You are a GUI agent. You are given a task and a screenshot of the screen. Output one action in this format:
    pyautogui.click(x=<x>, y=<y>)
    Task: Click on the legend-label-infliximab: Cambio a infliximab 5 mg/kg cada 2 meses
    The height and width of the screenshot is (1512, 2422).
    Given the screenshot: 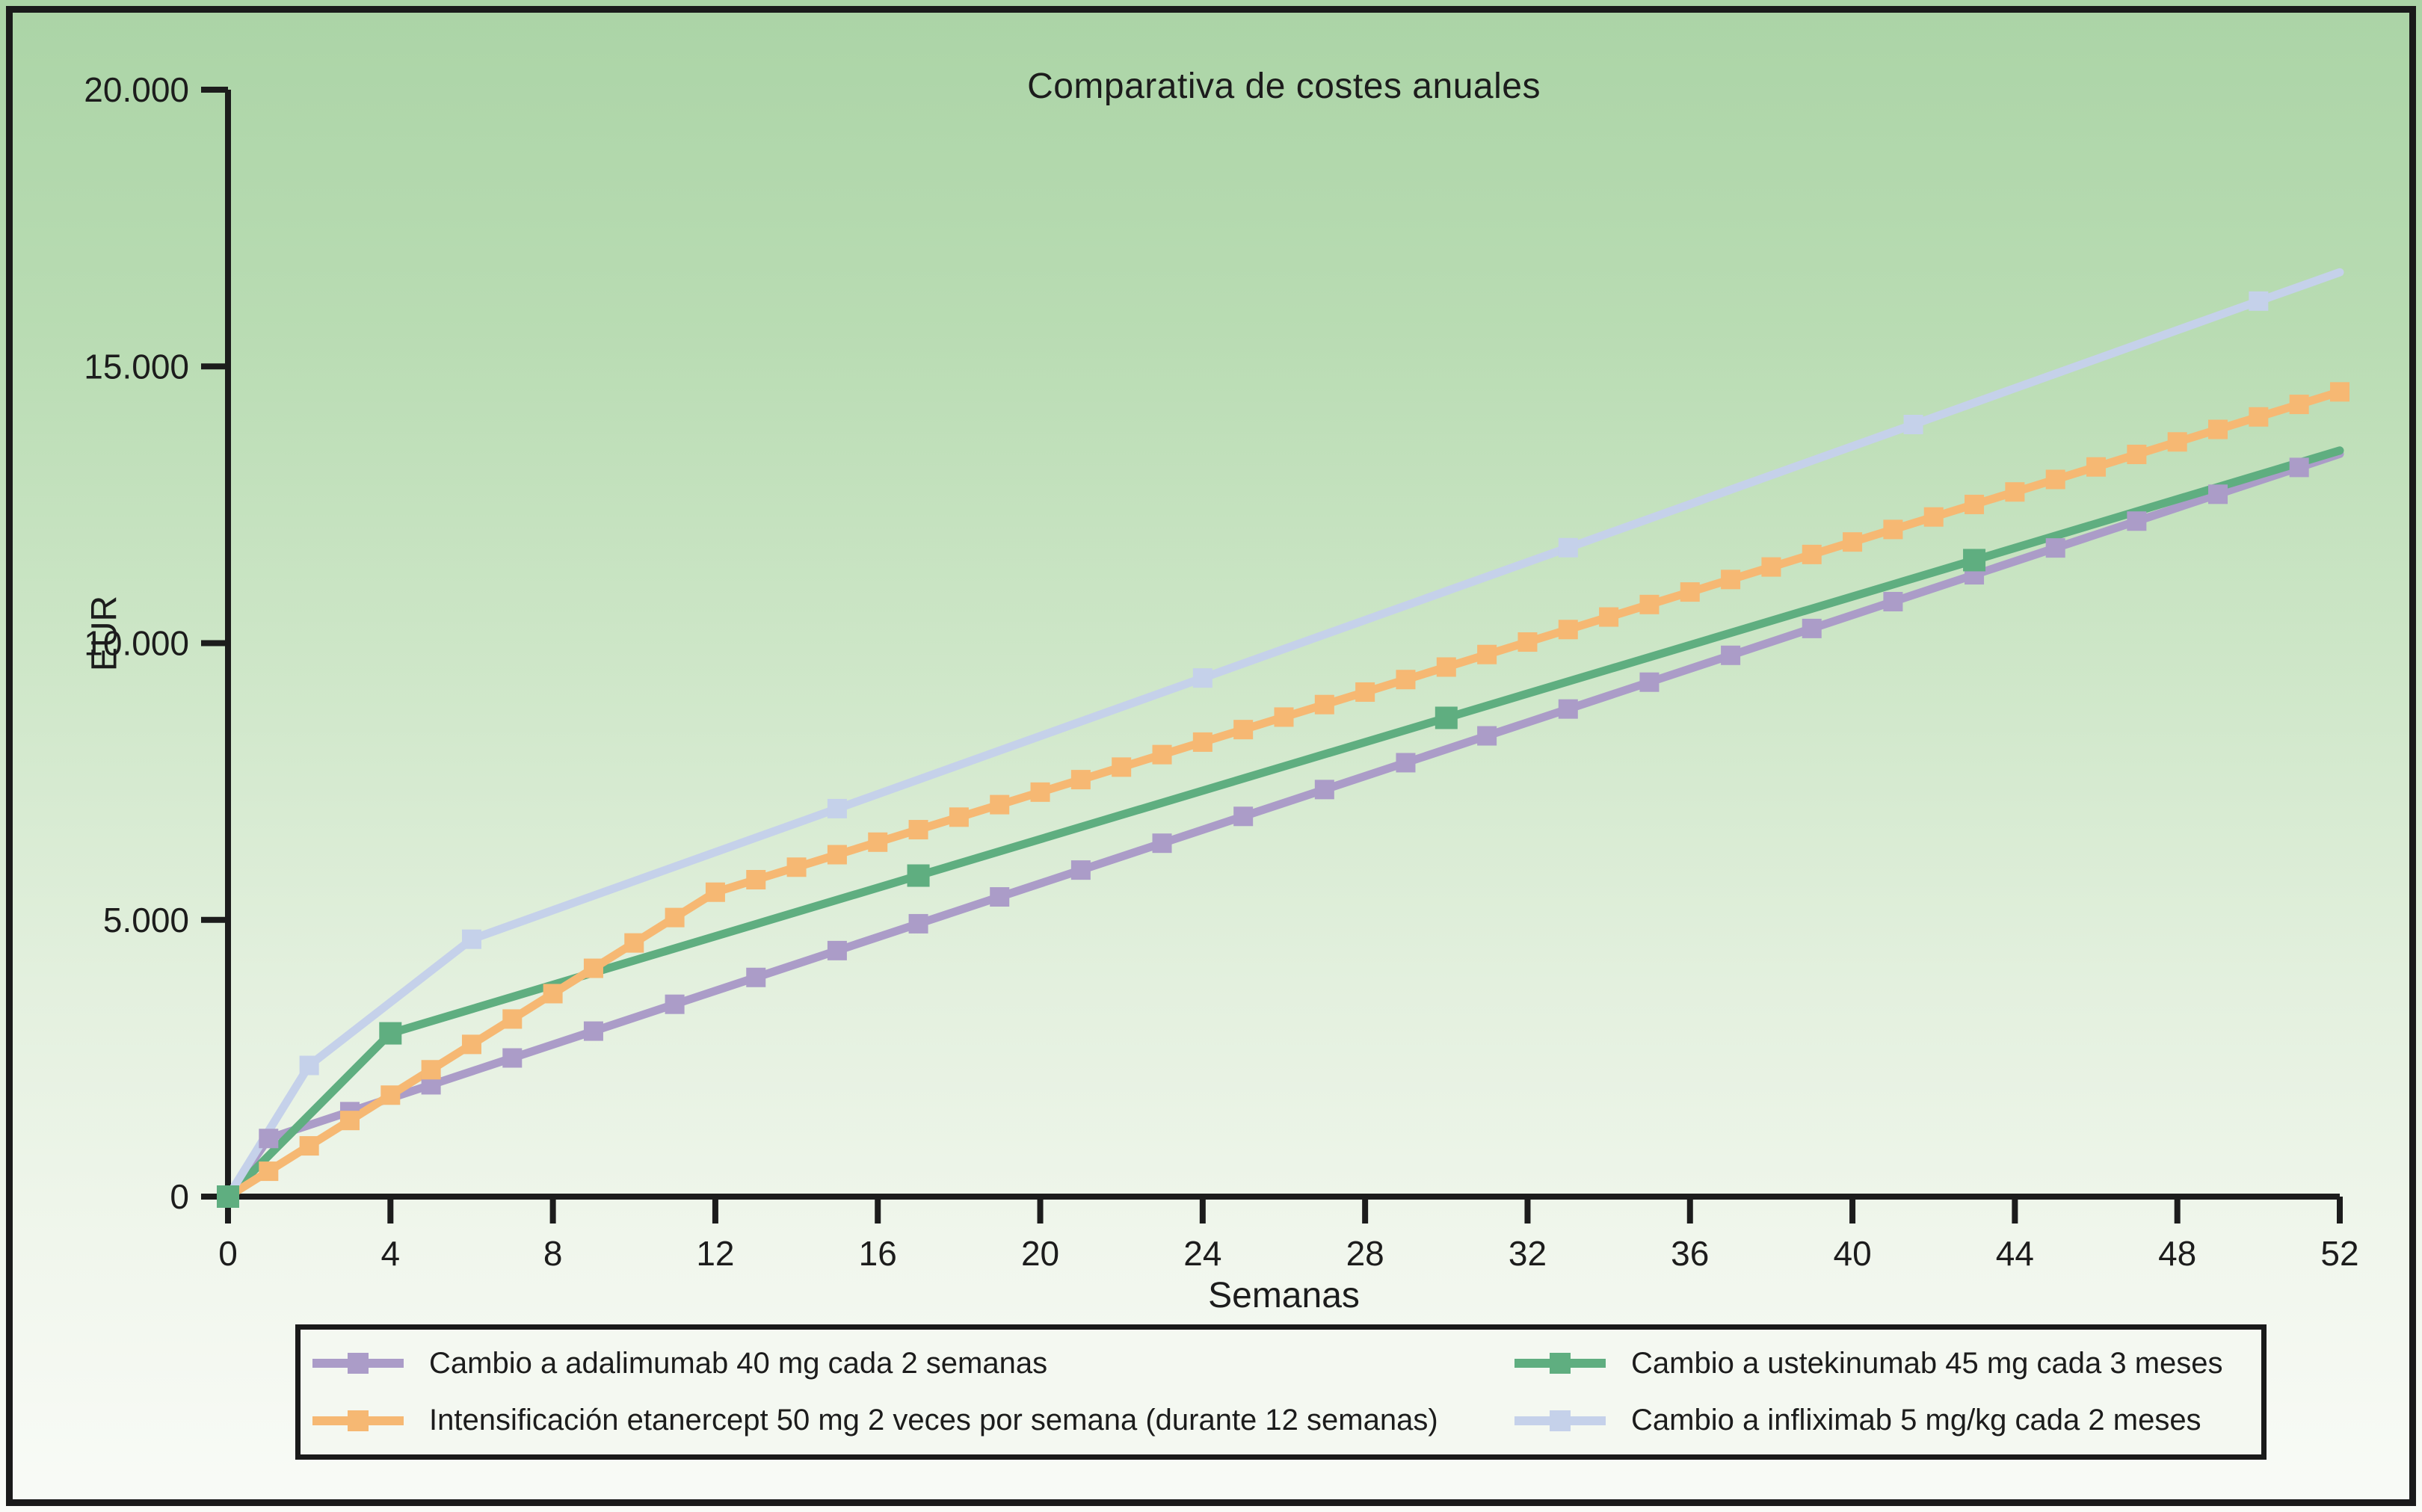 What is the action you would take?
    pyautogui.click(x=1916, y=1420)
    